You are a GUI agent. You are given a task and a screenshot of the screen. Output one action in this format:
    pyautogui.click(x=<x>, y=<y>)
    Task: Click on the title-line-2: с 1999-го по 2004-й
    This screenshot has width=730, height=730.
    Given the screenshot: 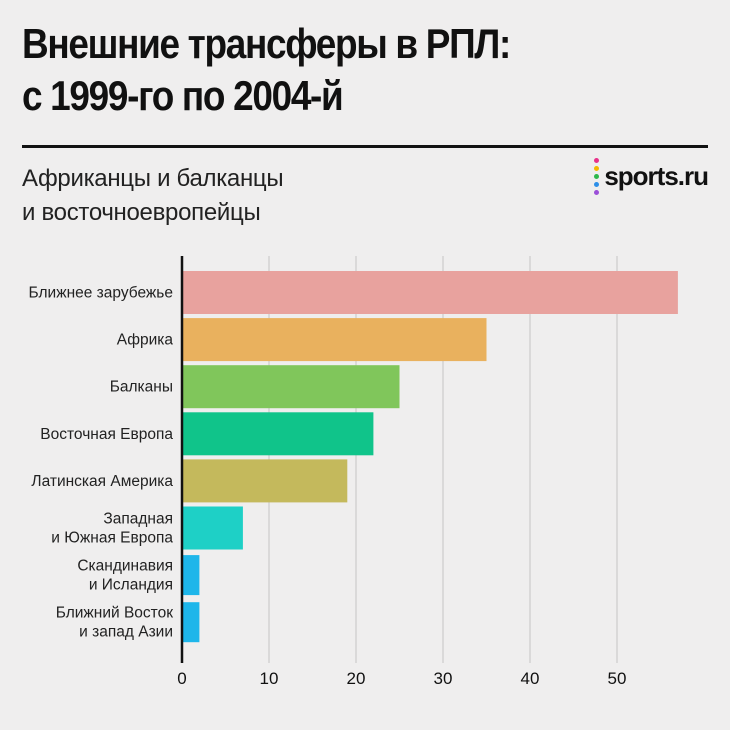 What is the action you would take?
    pyautogui.click(x=183, y=95)
    